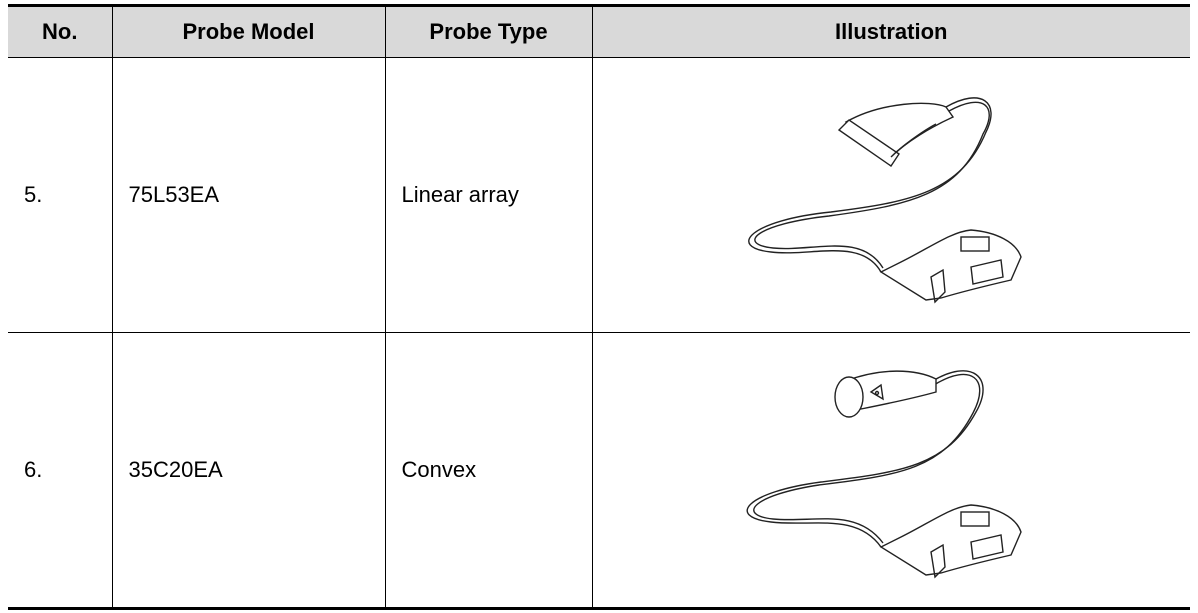  I want to click on cell: 75L53EA, so click(248, 195).